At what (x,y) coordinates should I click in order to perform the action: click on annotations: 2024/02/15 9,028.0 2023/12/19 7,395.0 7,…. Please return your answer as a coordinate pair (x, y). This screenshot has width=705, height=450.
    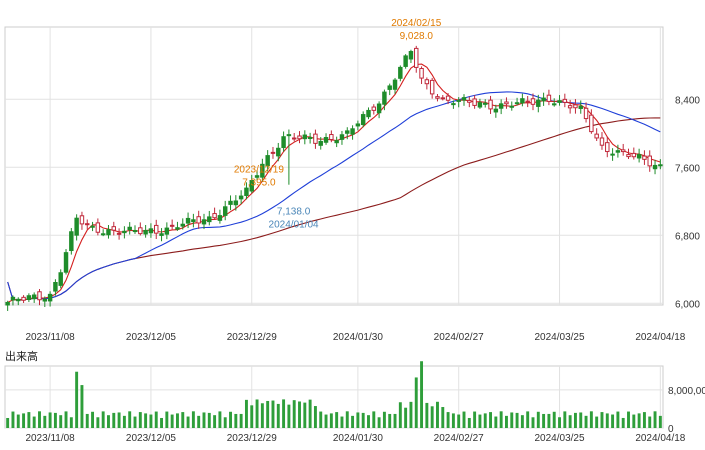
    Looking at the image, I should click on (338, 124).